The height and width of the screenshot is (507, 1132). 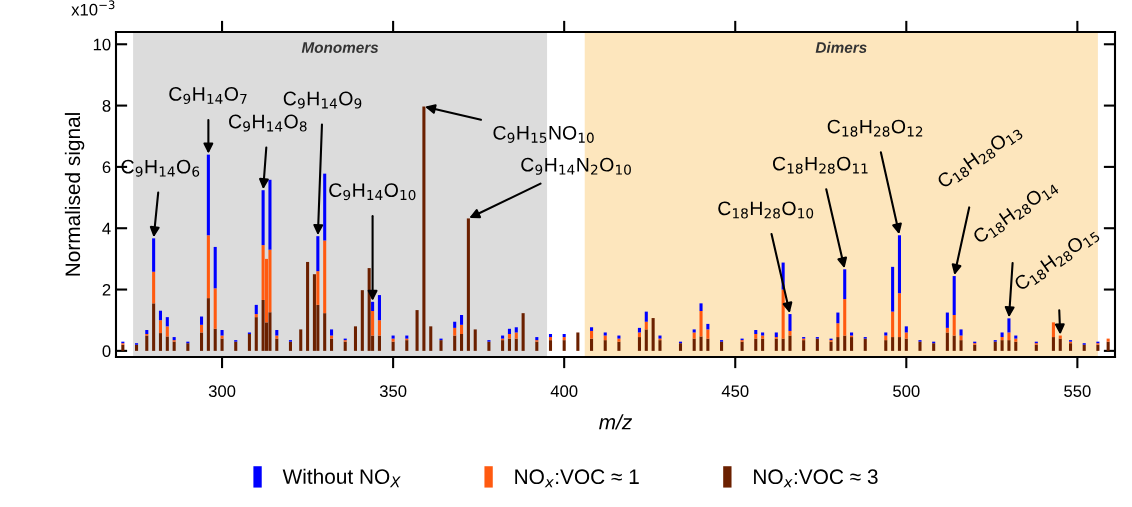 What do you see at coordinates (875, 128) in the screenshot?
I see `annotation: C$_{18}$H$_{28}$O$_{12}$` at bounding box center [875, 128].